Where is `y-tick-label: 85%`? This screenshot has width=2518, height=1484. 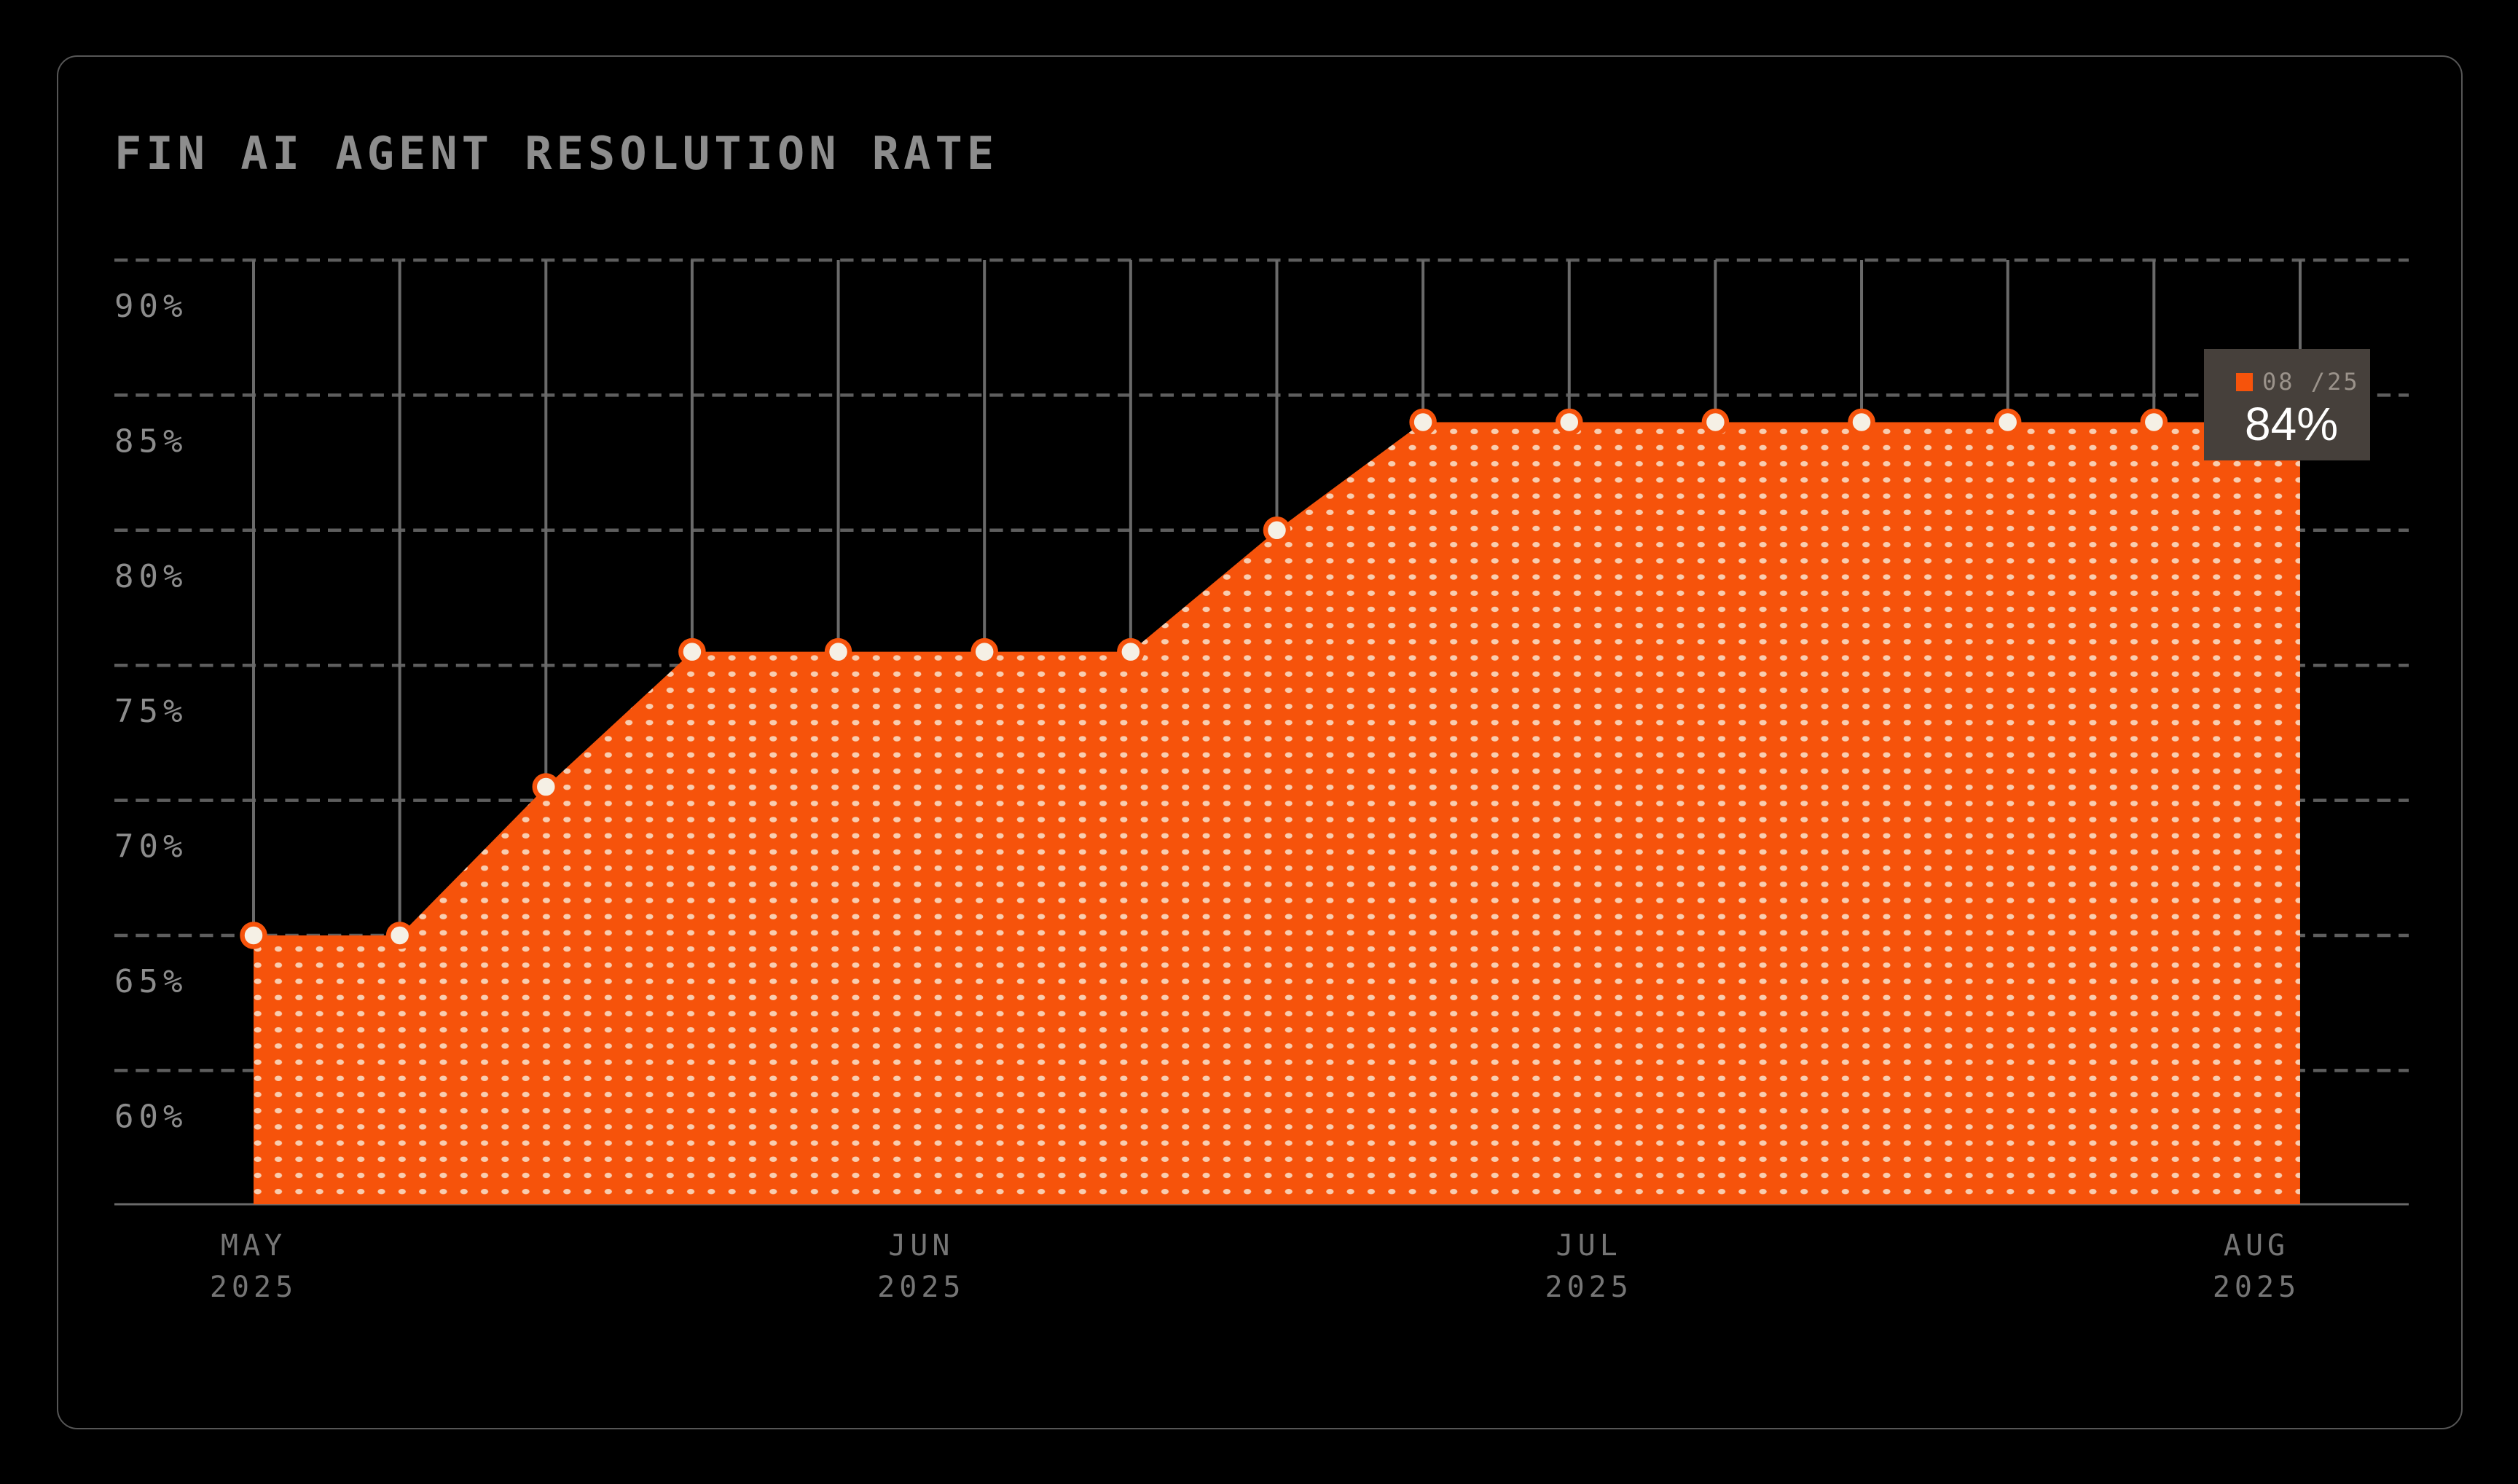
y-tick-label: 85% is located at coordinates (150, 441).